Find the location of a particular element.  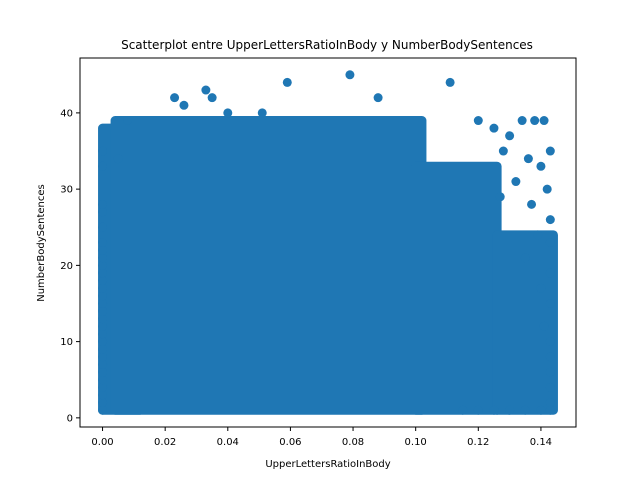

y-tick-label: 30 is located at coordinates (66, 190).